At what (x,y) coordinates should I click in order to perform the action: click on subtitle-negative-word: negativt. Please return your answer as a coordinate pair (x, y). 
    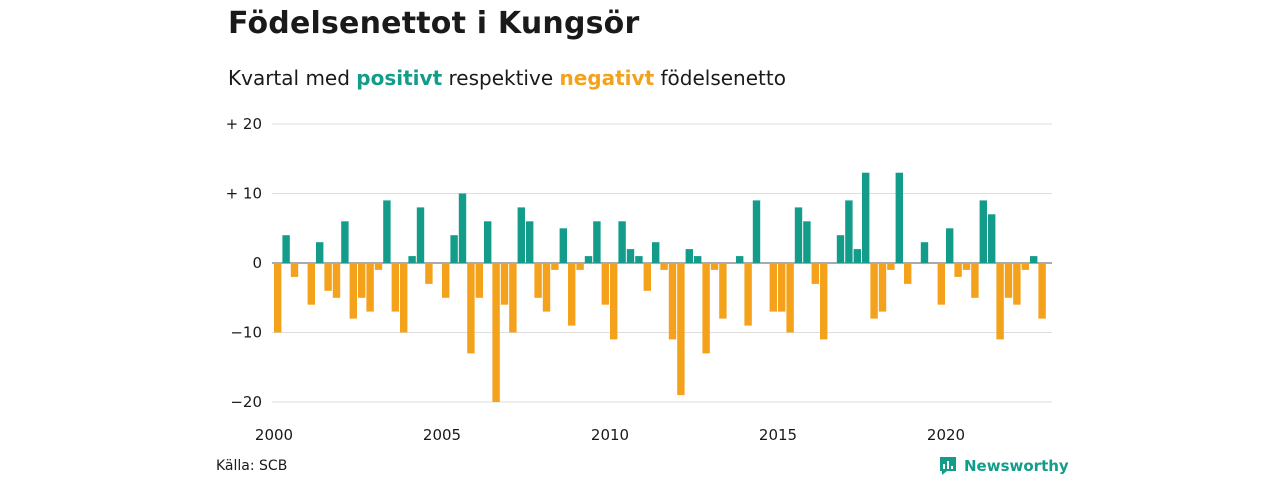
    Looking at the image, I should click on (607, 78).